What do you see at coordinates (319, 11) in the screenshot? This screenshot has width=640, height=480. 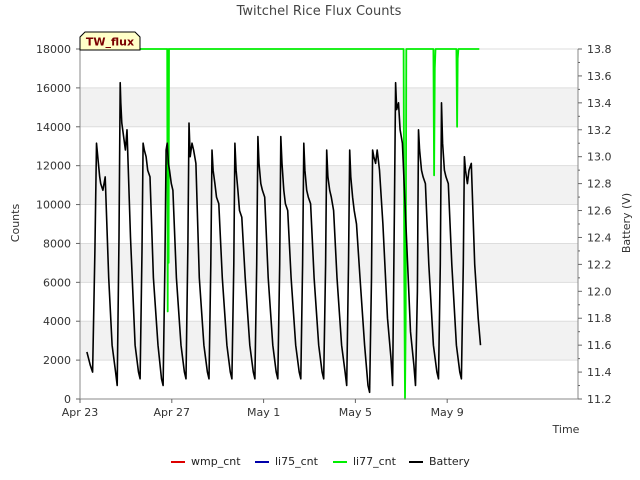 I see `chart-title: Twitchel Rice Flux Counts` at bounding box center [319, 11].